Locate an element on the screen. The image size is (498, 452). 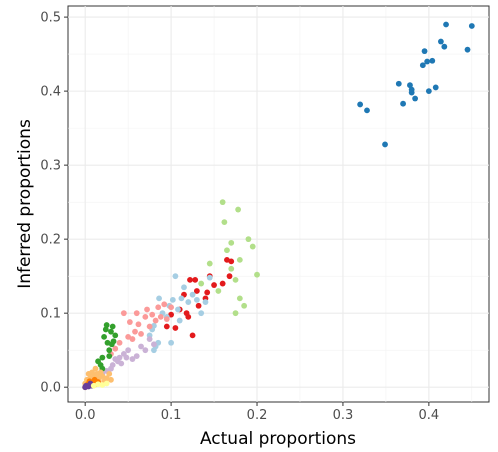
y-tick-label: 0.0 is located at coordinates (50, 388).